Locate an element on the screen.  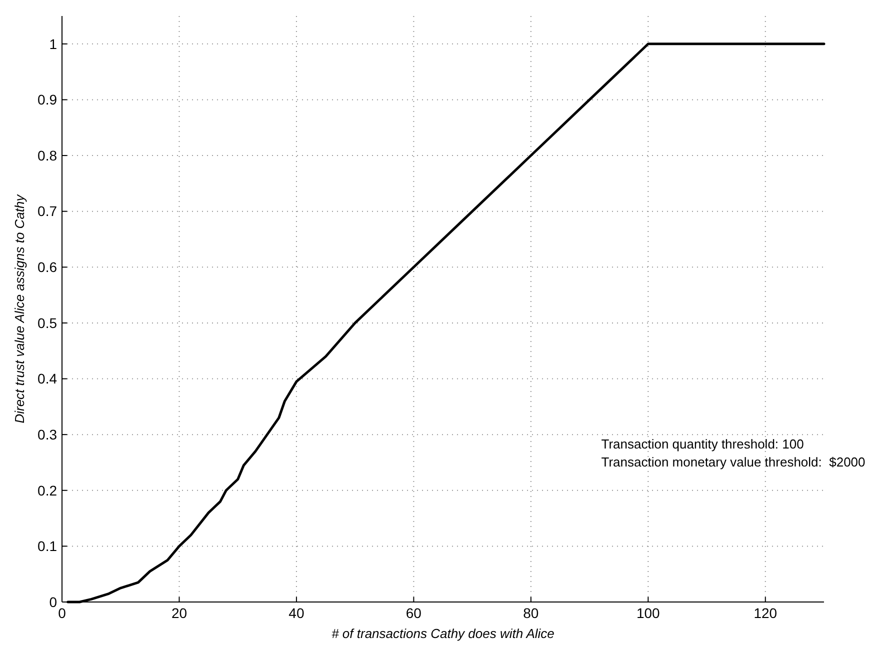
x-tick-label: 20 is located at coordinates (179, 613).